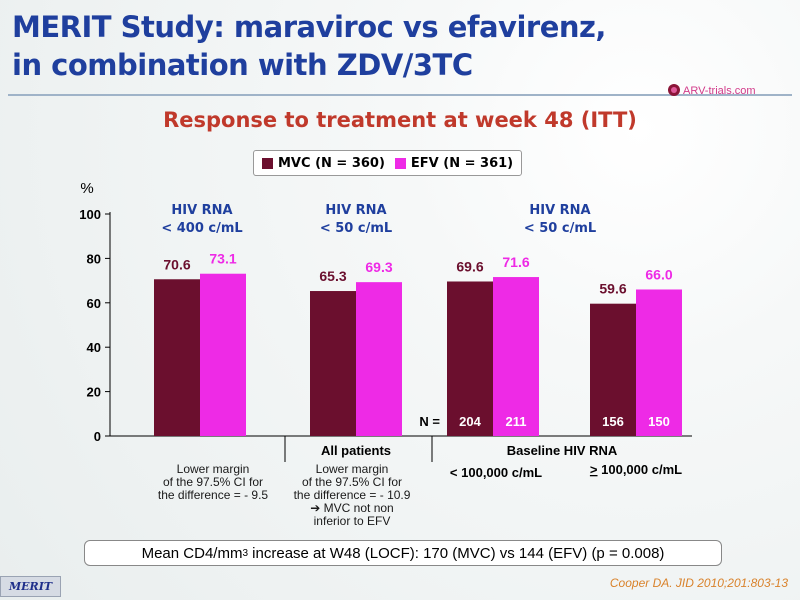  Describe the element at coordinates (94, 303) in the screenshot. I see `y-tick-label-60: 60` at that location.